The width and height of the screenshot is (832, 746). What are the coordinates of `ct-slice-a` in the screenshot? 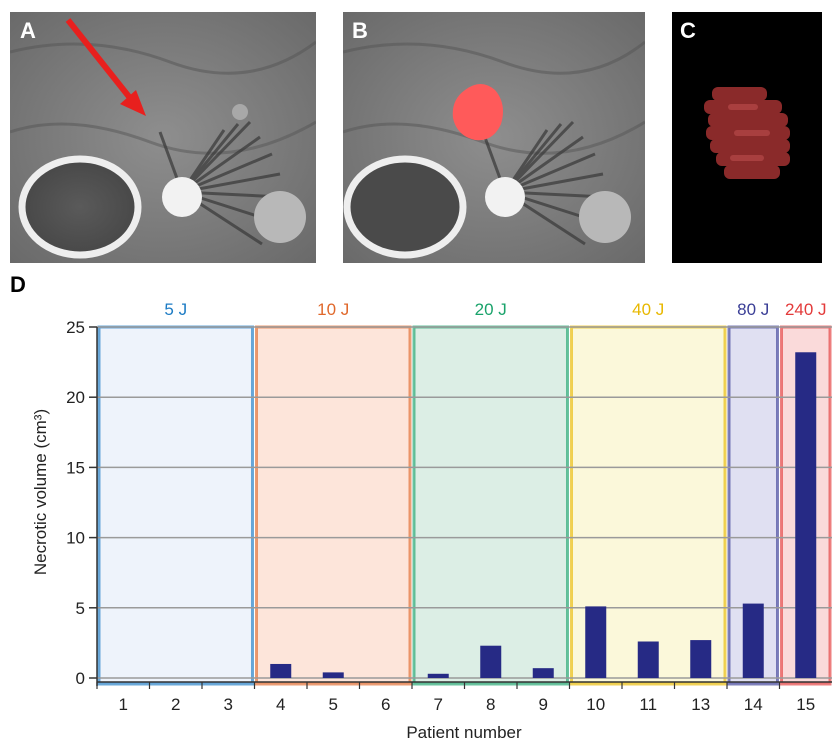 It's located at (163, 137).